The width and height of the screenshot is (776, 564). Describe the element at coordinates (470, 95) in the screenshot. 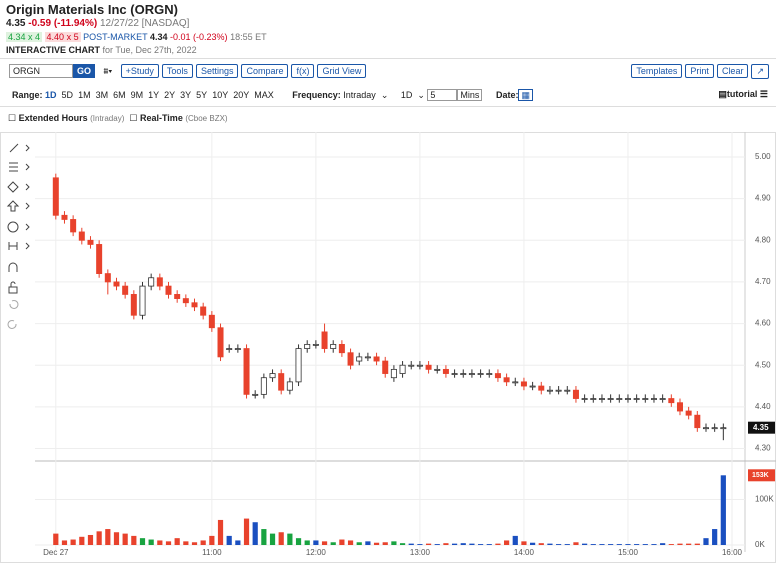

I see `unit: Mins` at that location.